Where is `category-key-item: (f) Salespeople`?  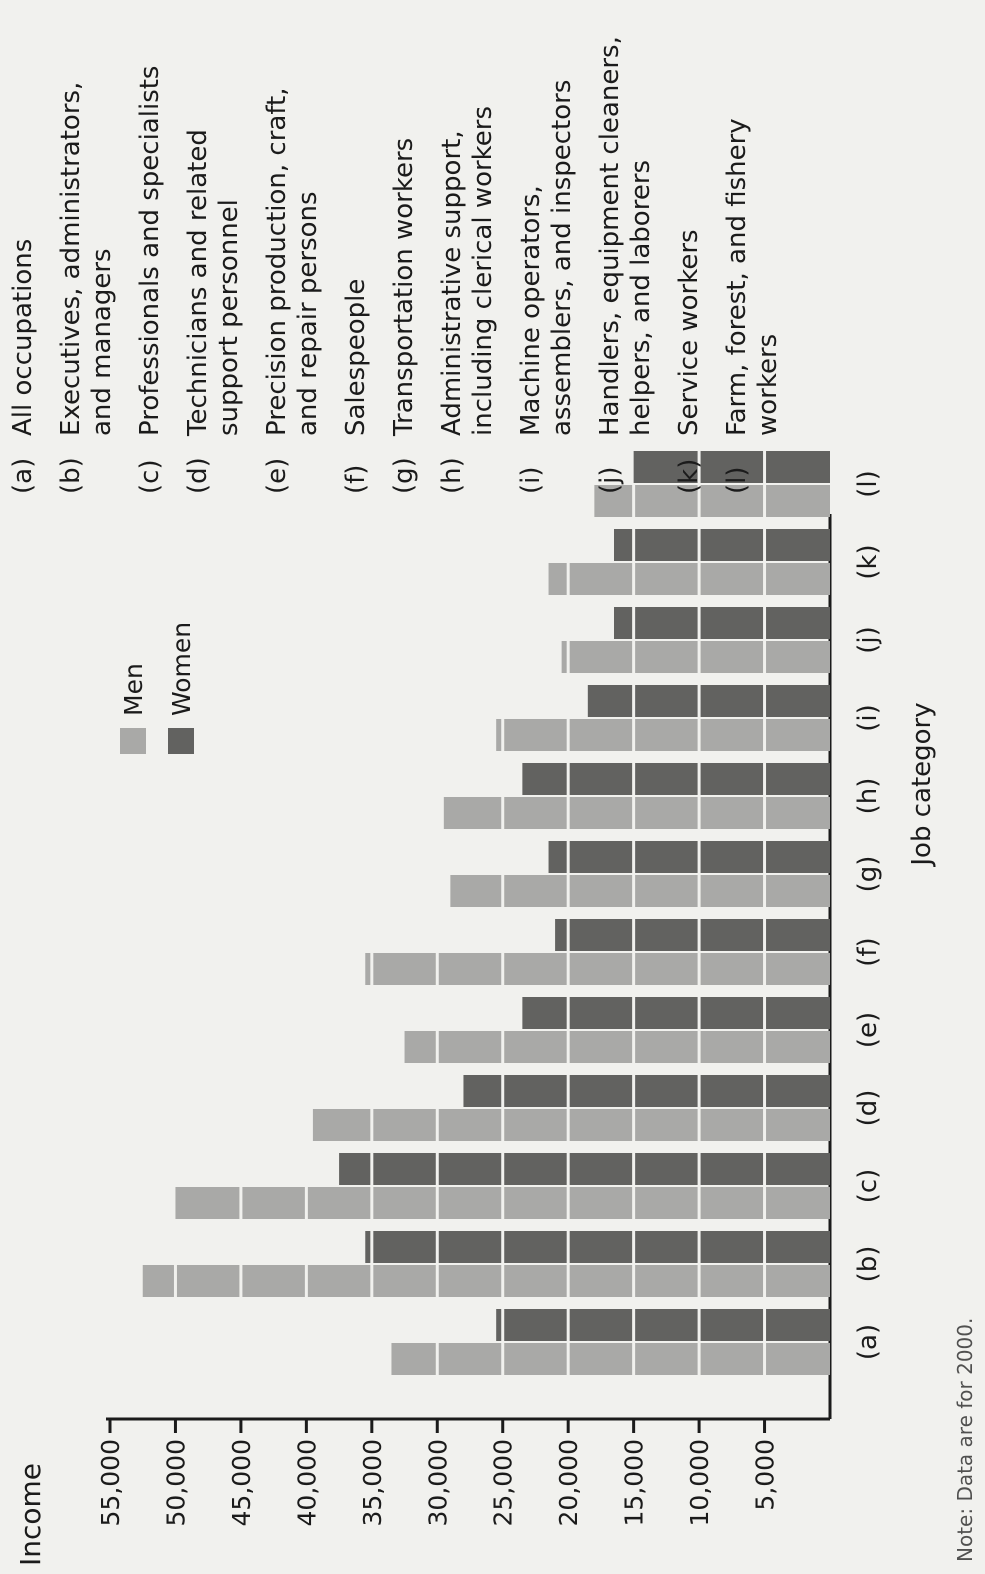
category-key-item: (f) Salespeople is located at coordinates (356, 264).